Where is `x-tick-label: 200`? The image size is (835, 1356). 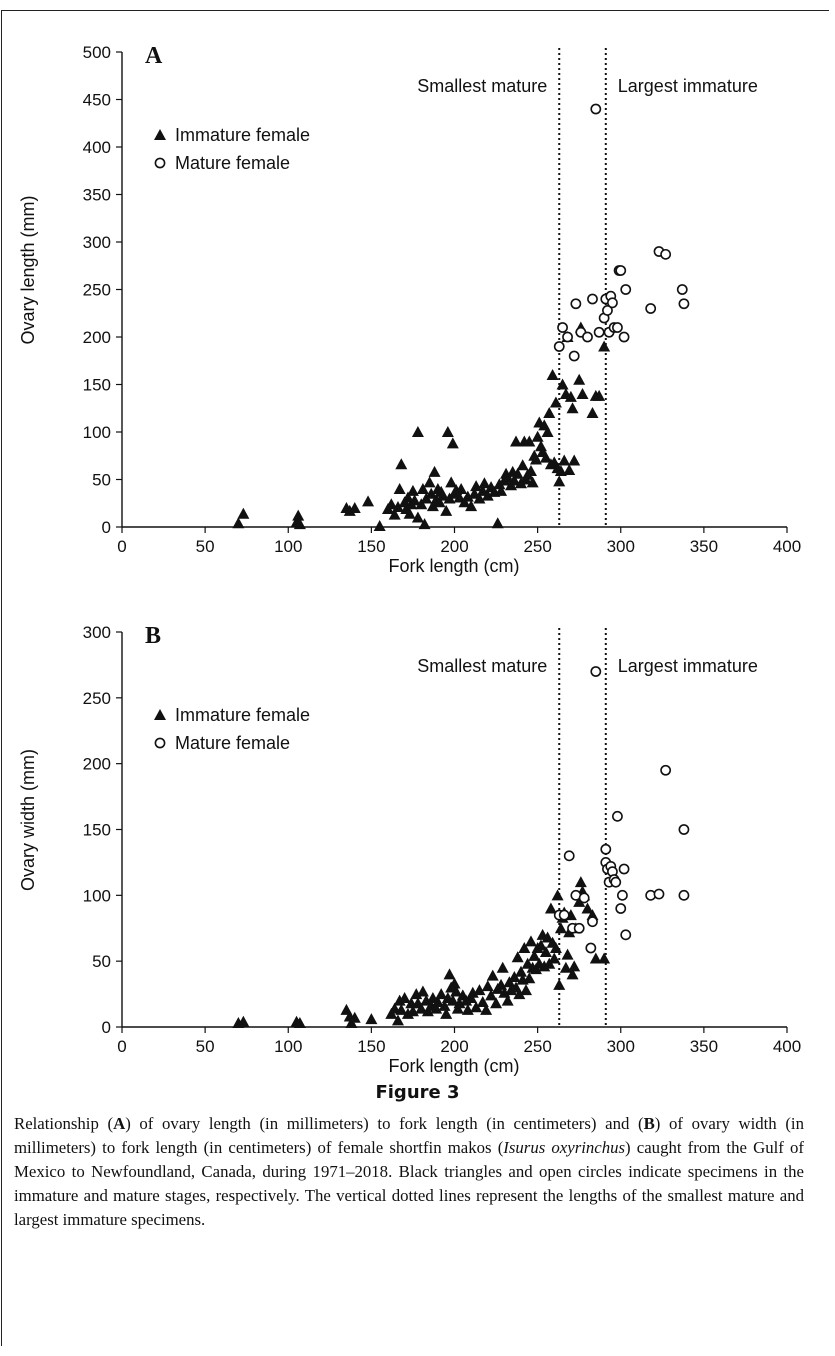 x-tick-label: 200 is located at coordinates (454, 546).